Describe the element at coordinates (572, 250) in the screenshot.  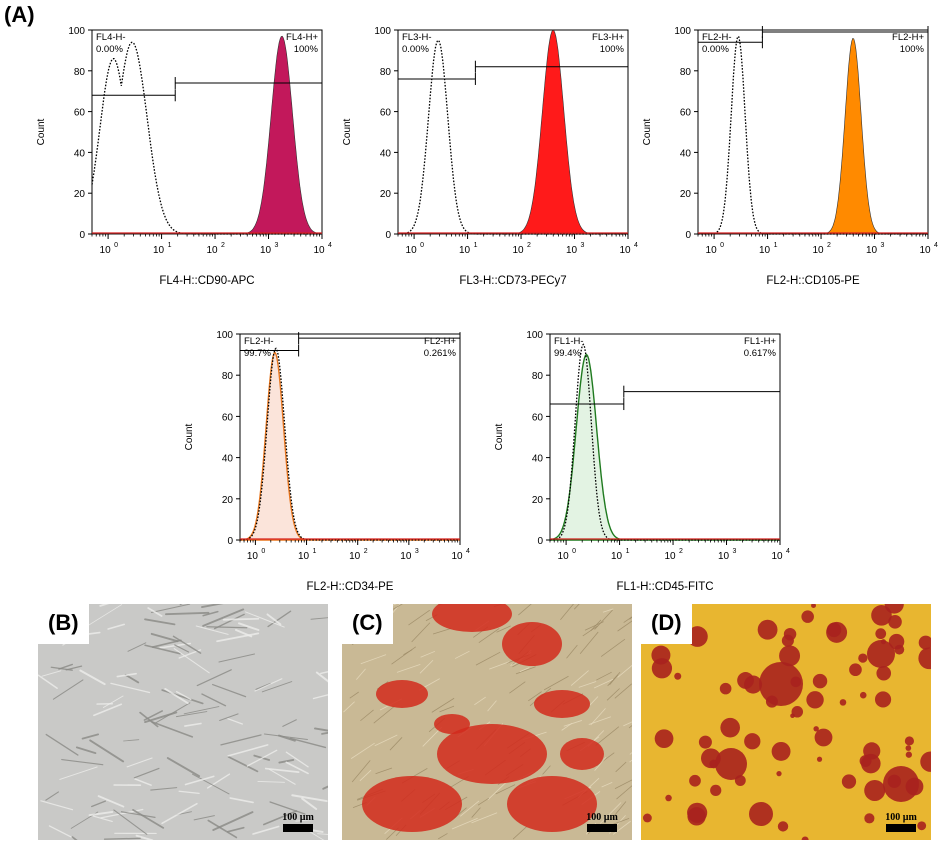
I see `x-tick-label-1e3: 10` at that location.